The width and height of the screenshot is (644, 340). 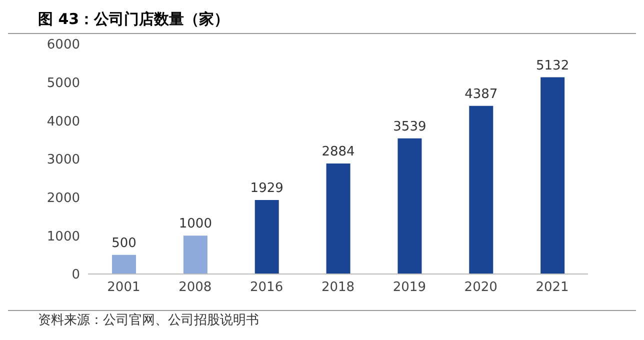 I want to click on data-label: 3539, so click(x=409, y=126).